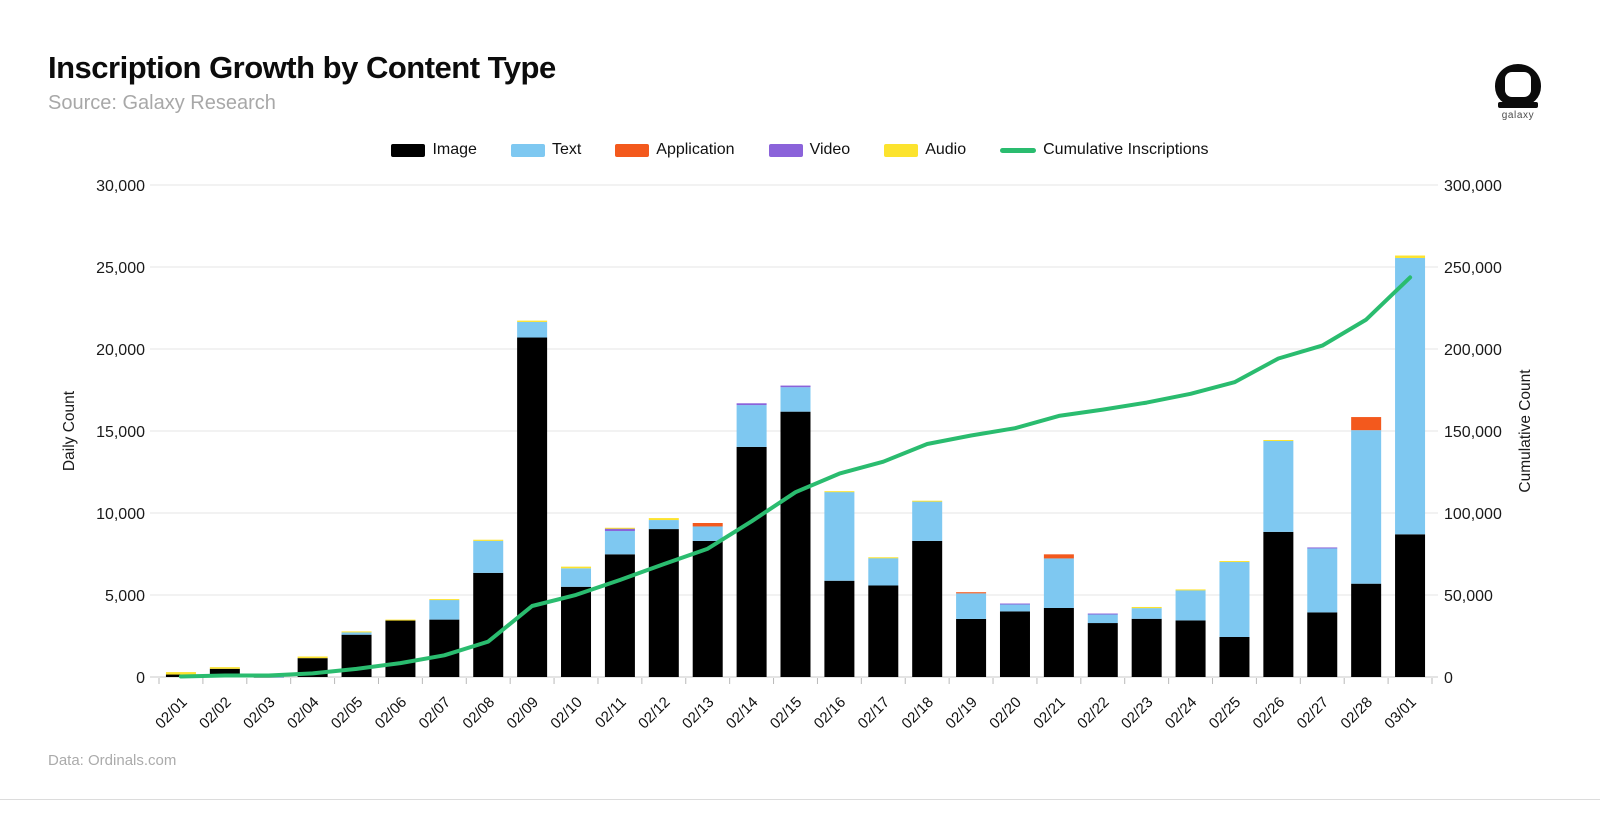  What do you see at coordinates (654, 713) in the screenshot?
I see `x-tick-label: 02/12` at bounding box center [654, 713].